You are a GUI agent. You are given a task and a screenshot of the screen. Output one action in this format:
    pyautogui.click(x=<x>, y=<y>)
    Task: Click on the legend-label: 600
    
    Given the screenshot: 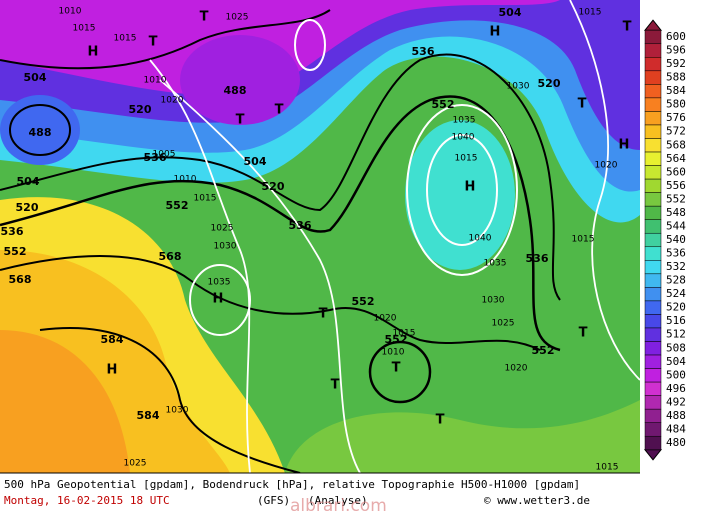 What is the action you would take?
    pyautogui.click(x=676, y=36)
    